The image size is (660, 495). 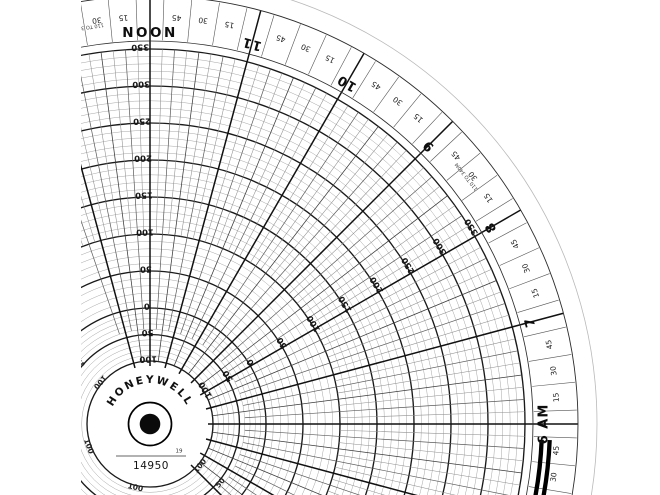 What do you see at coordinates (140, 46) in the screenshot?
I see `scale-label: 350` at bounding box center [140, 46].